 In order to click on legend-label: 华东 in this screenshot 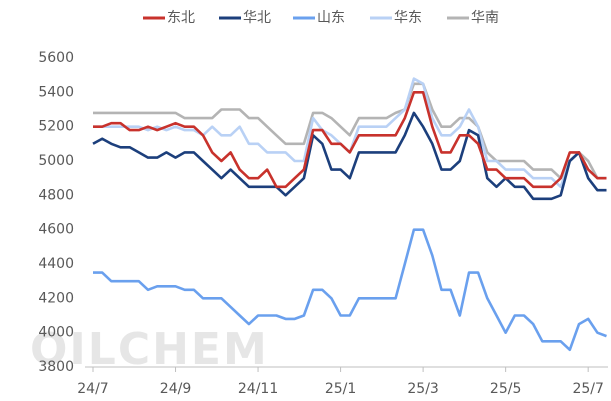, I will do `click(408, 18)`.